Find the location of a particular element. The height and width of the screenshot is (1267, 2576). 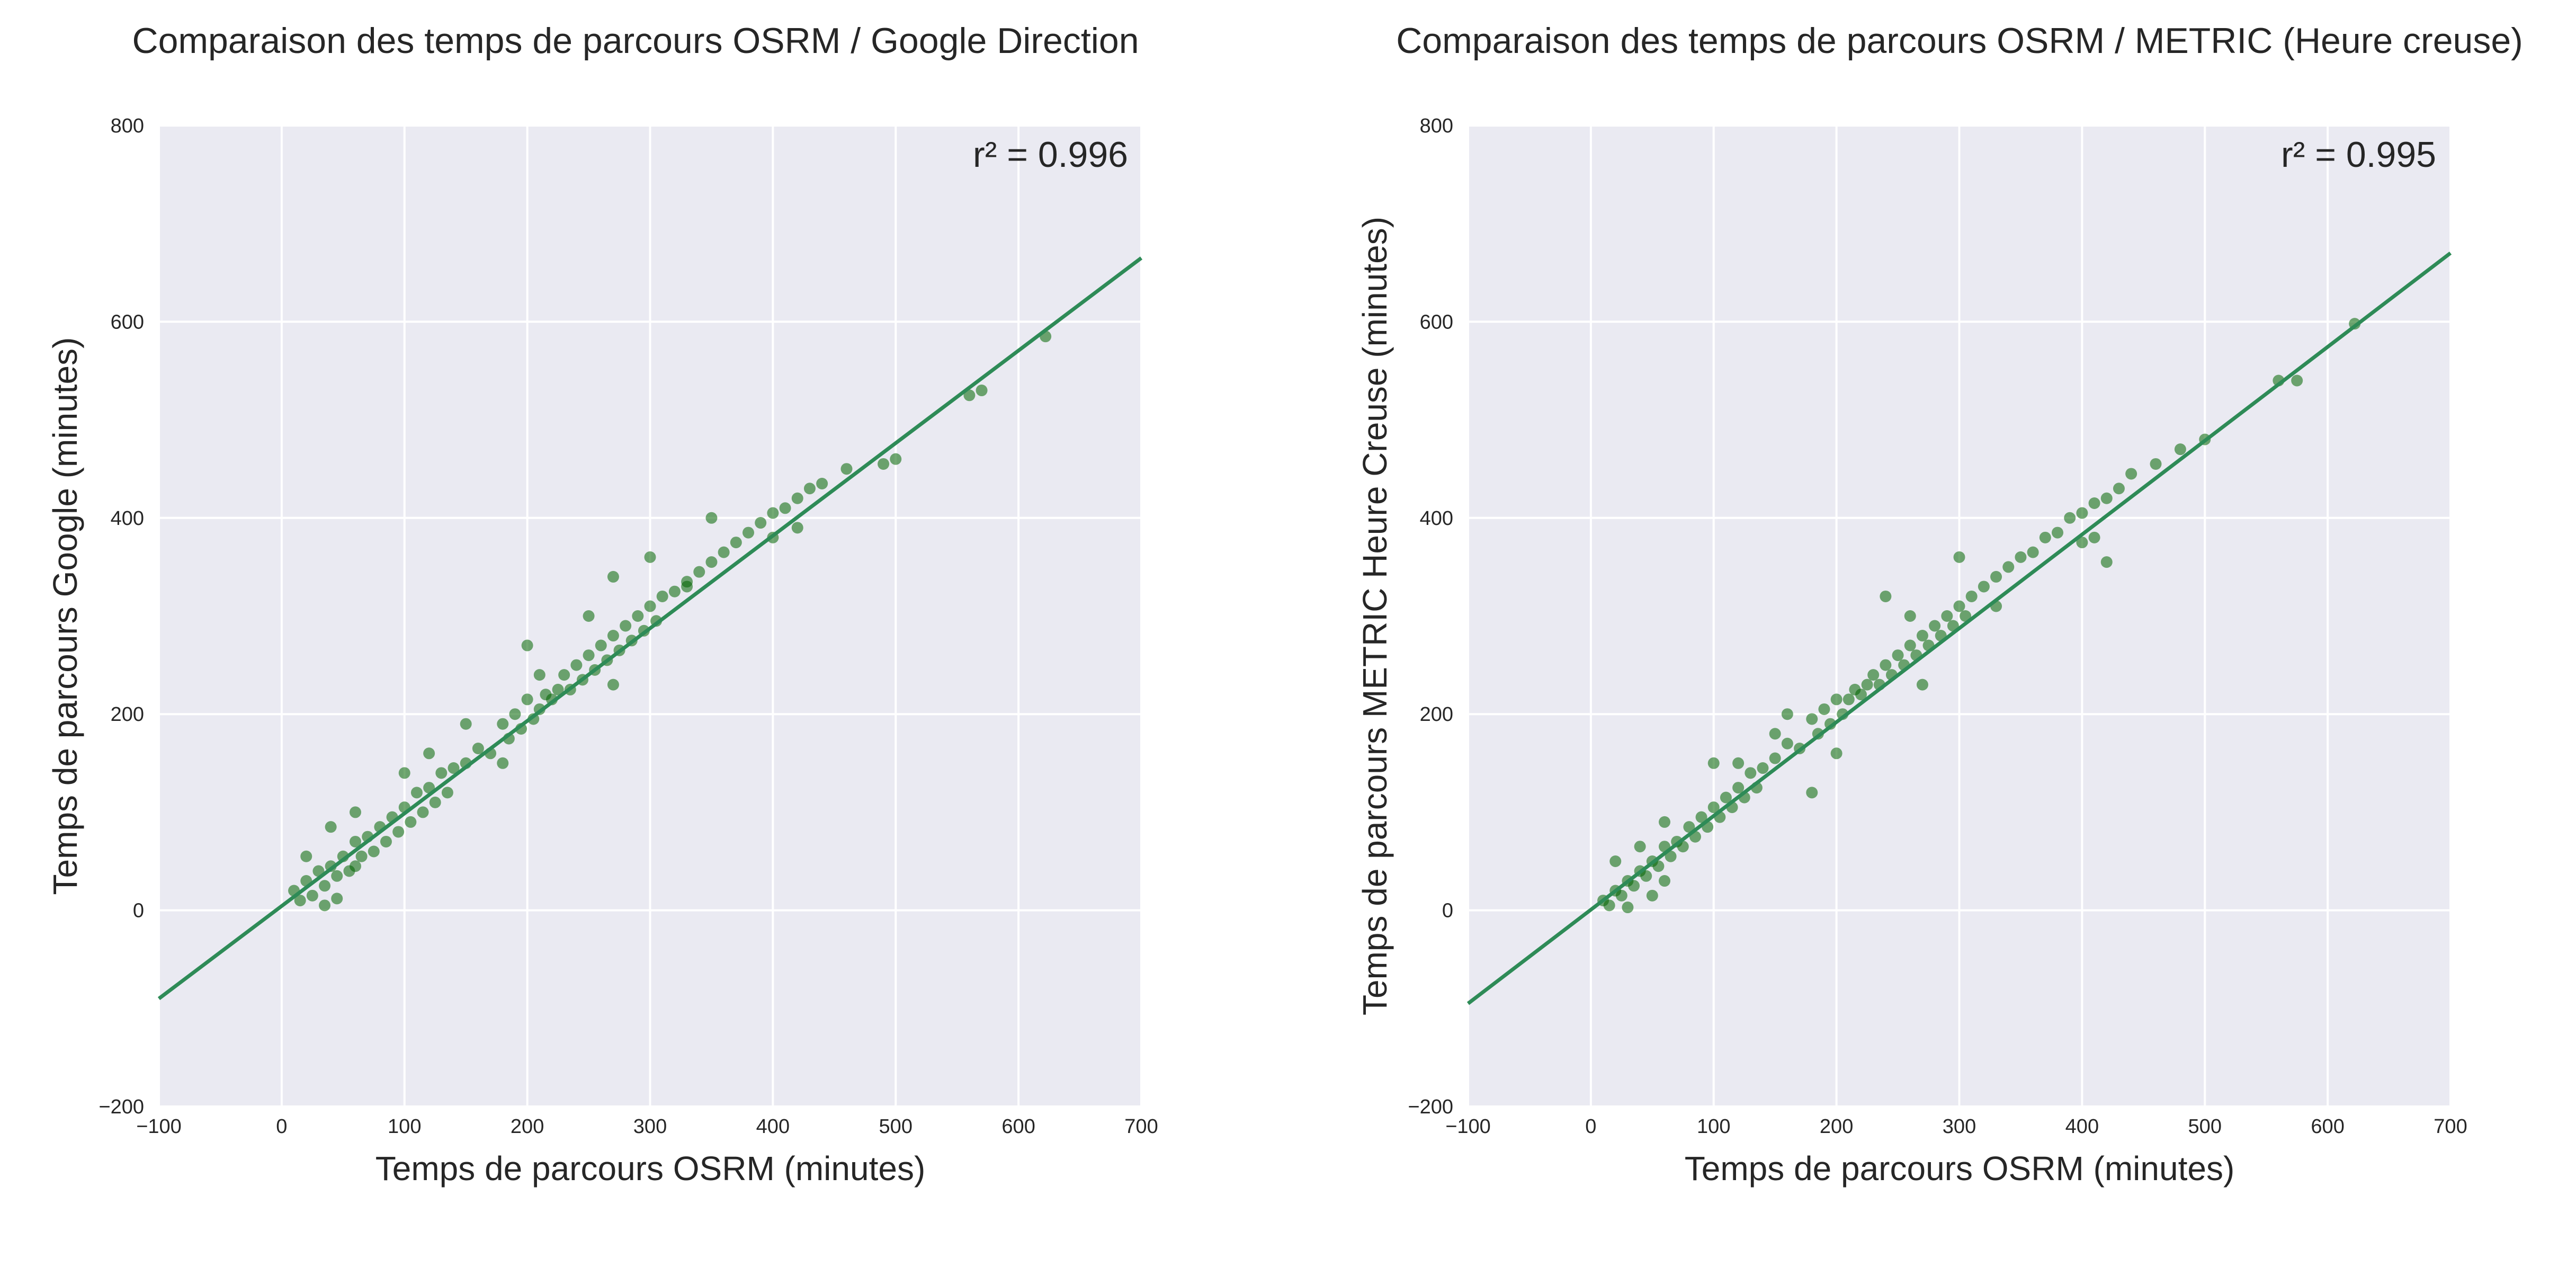

x-tick-label: 600 is located at coordinates (1018, 1127).